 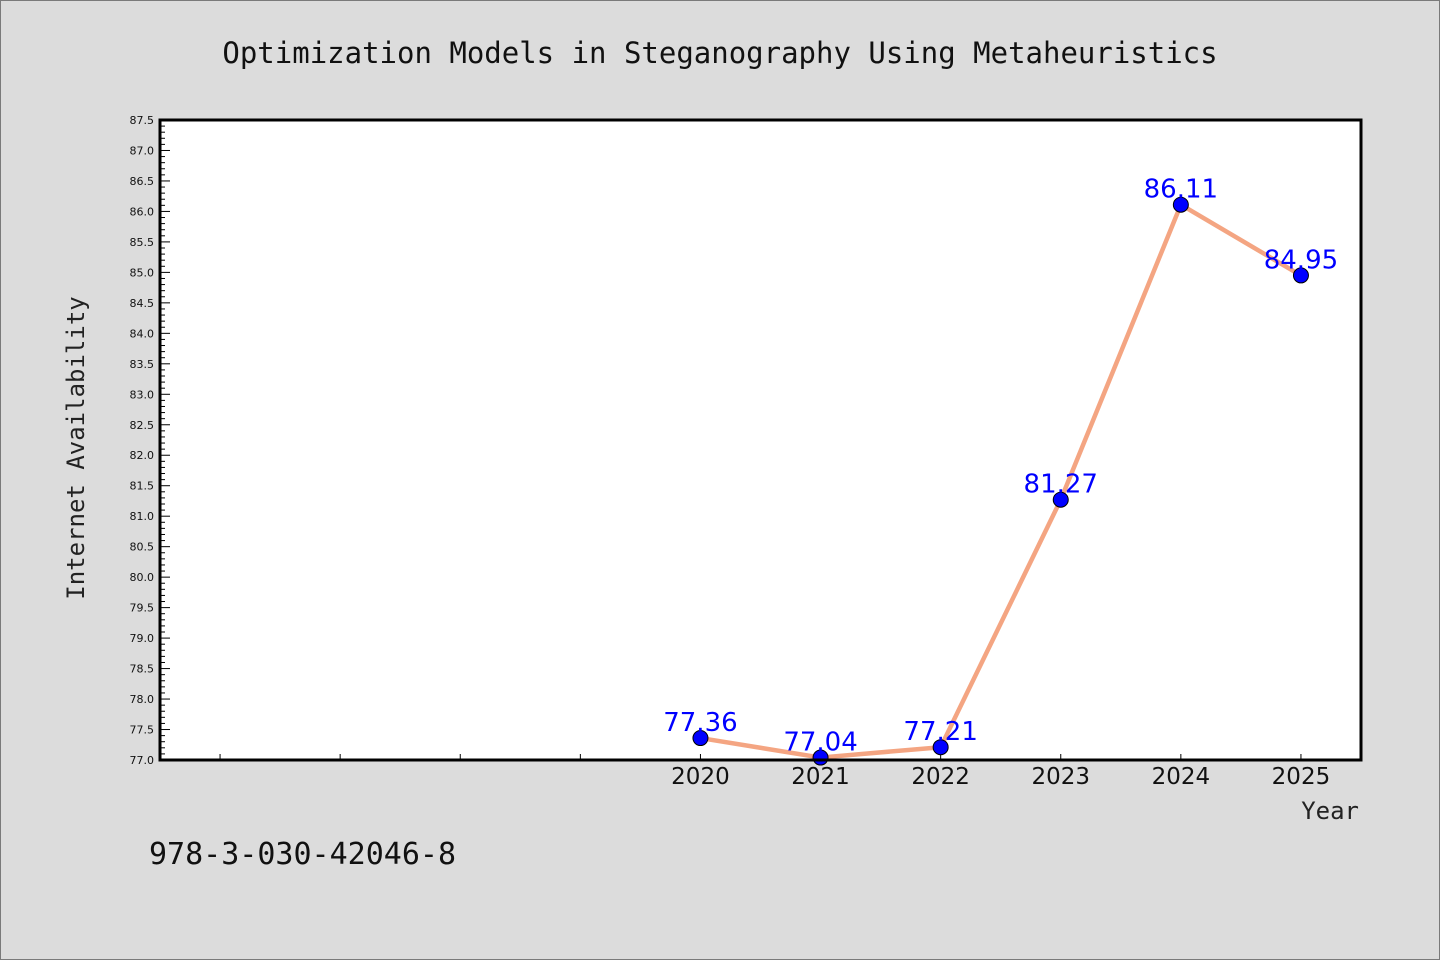 I want to click on y-tick-label: 80.5, so click(x=142, y=547).